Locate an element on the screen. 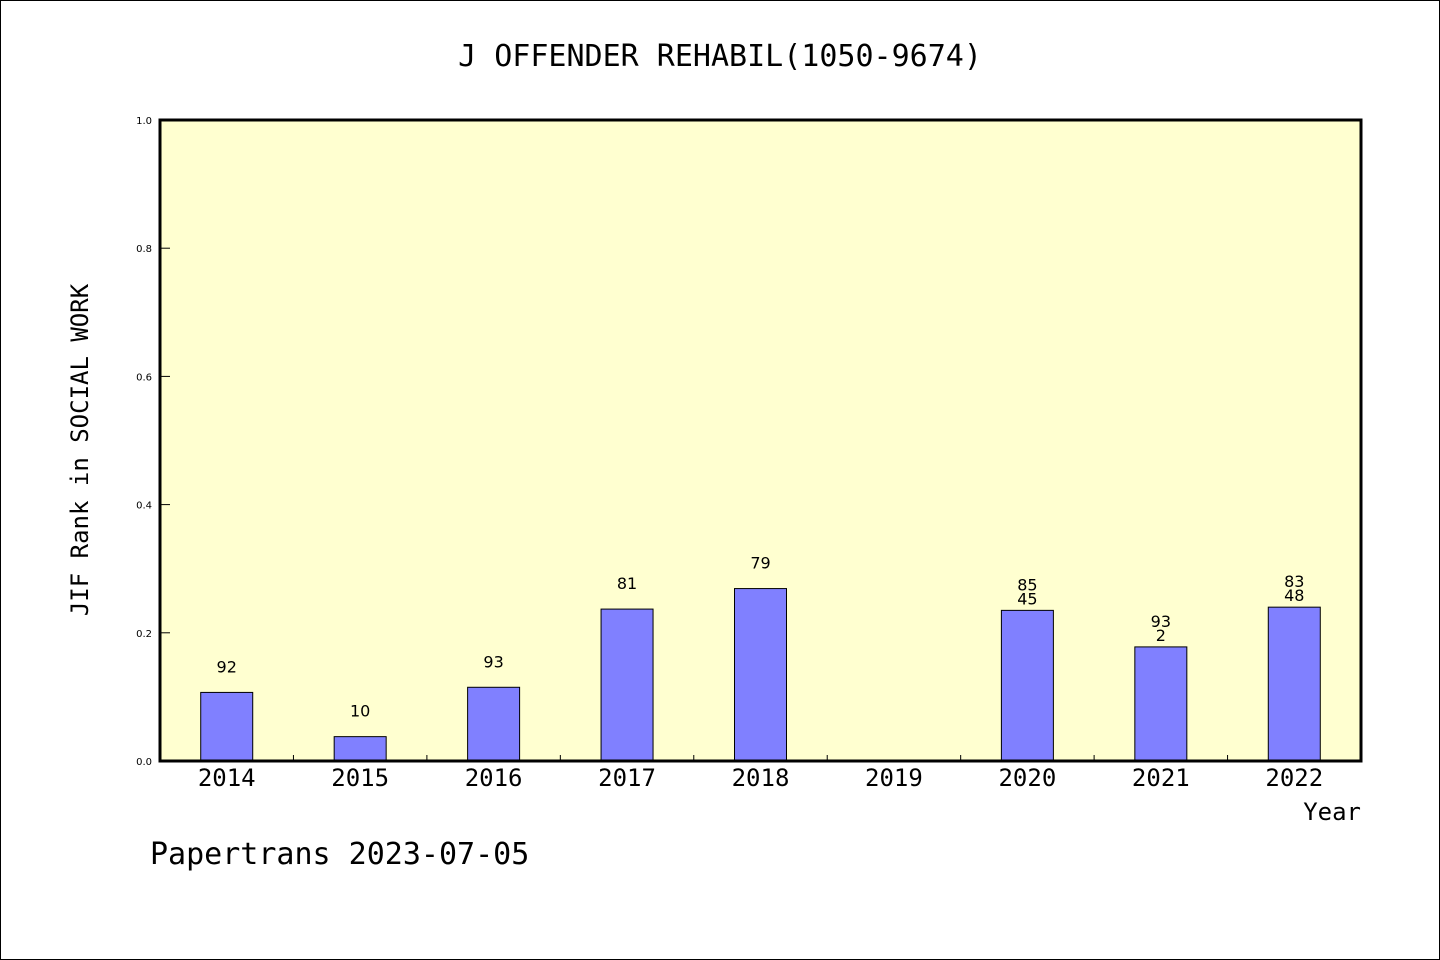 The width and height of the screenshot is (1440, 960). data-label: 85 is located at coordinates (1027, 584).